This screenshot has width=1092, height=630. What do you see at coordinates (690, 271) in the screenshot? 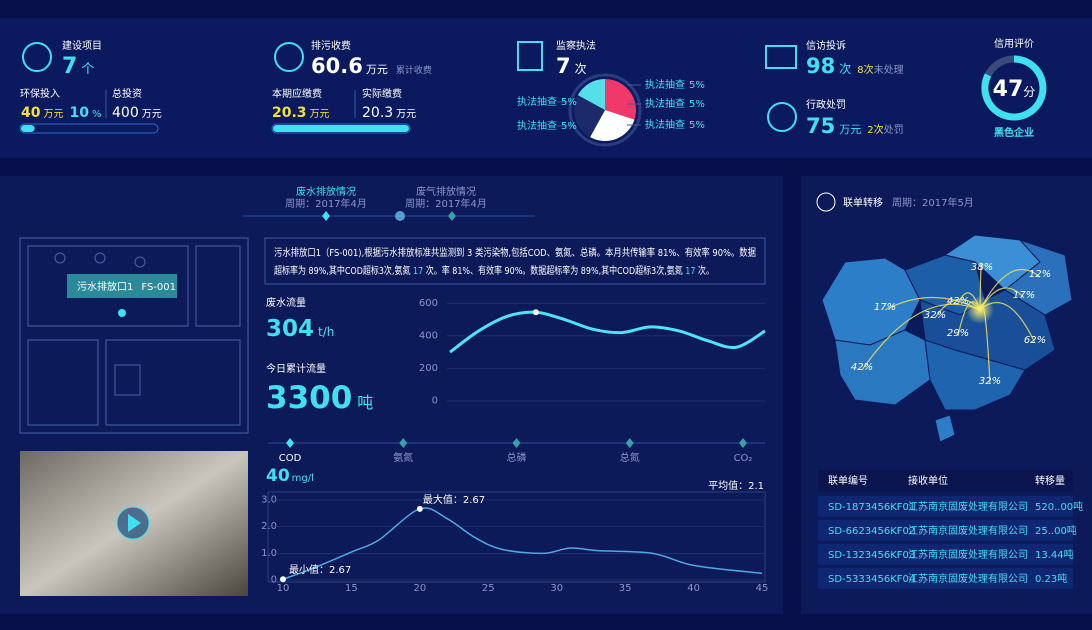
I see `highlight: 17` at bounding box center [690, 271].